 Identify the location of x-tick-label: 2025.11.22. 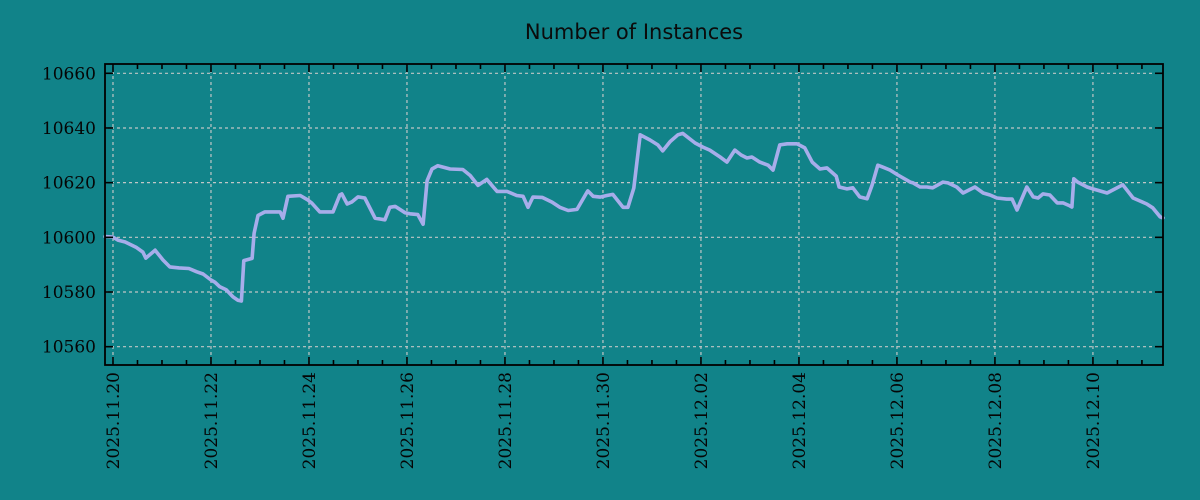
(212, 420).